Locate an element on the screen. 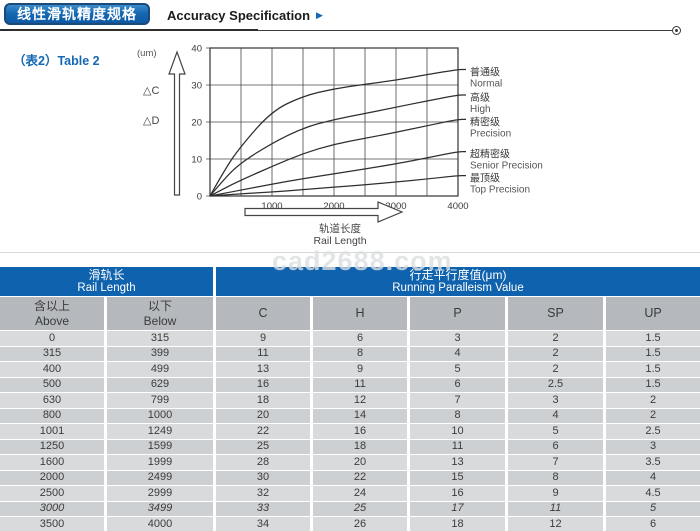 The height and width of the screenshot is (531, 700). x-axis-arrow-icon is located at coordinates (324, 212).